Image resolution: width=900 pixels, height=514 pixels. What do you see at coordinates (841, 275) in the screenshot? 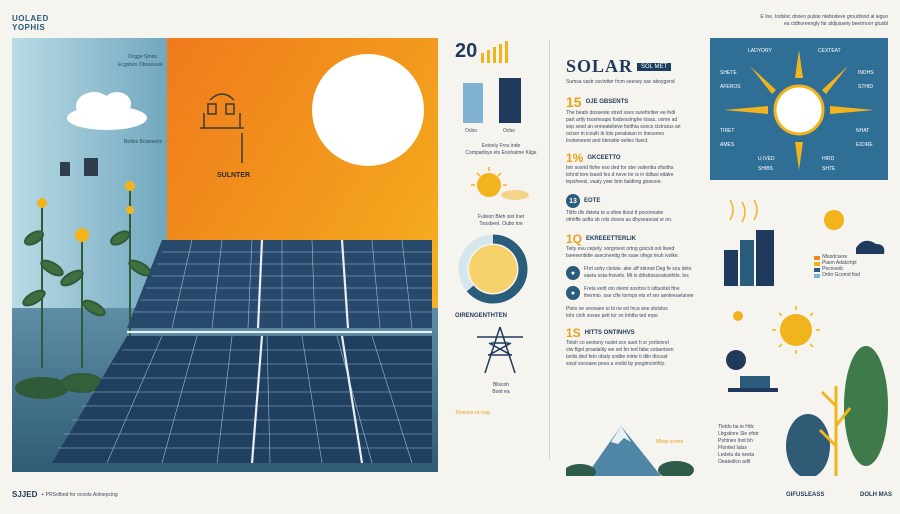
I see `legend-item: Ortto Gcomd fiod` at bounding box center [841, 275].